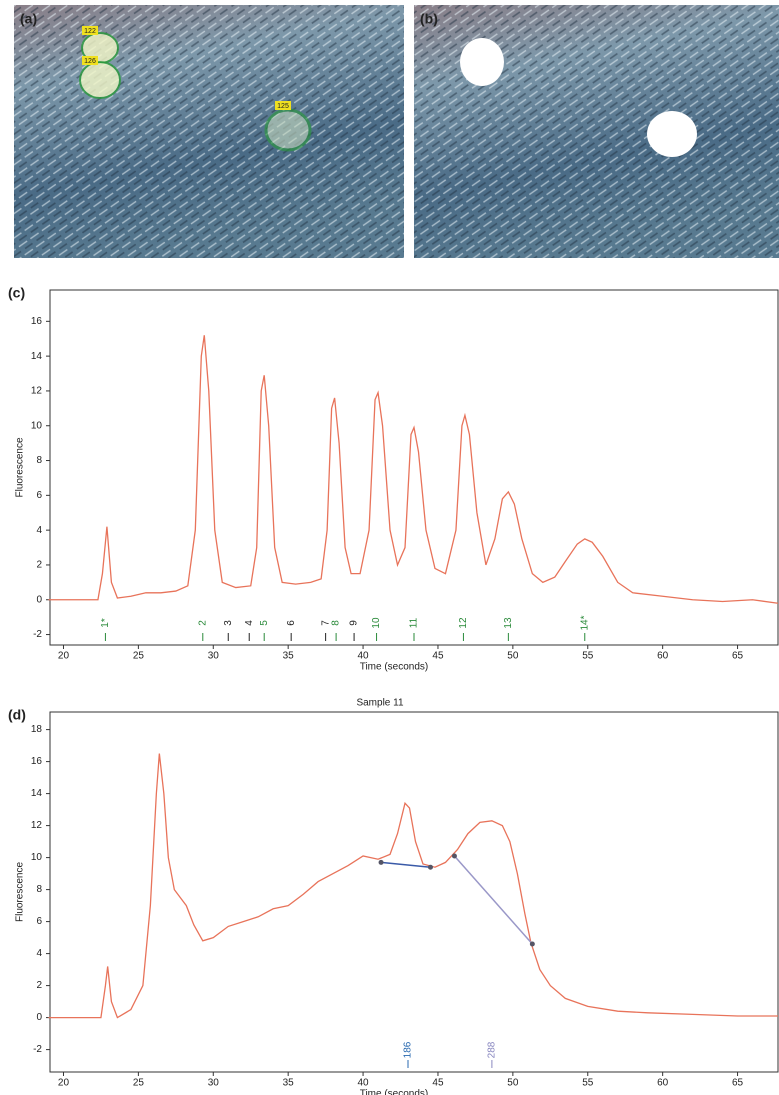 The height and width of the screenshot is (1095, 779). What do you see at coordinates (508, 623) in the screenshot?
I see `peak-label: 13` at bounding box center [508, 623].